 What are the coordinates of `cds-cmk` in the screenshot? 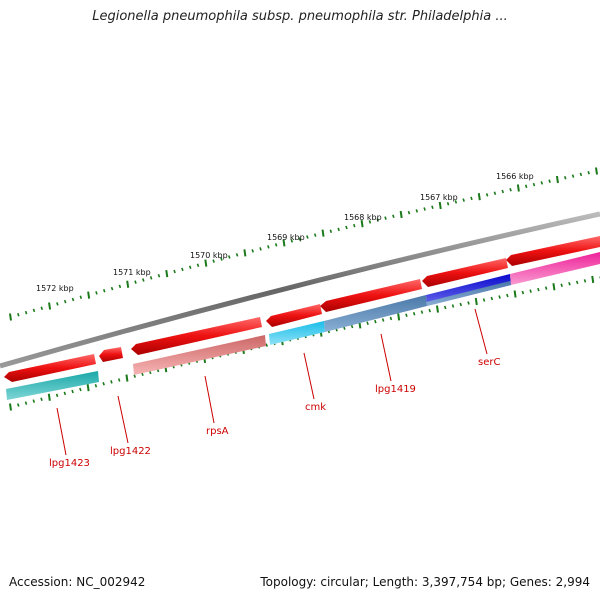 It's located at (297, 333).